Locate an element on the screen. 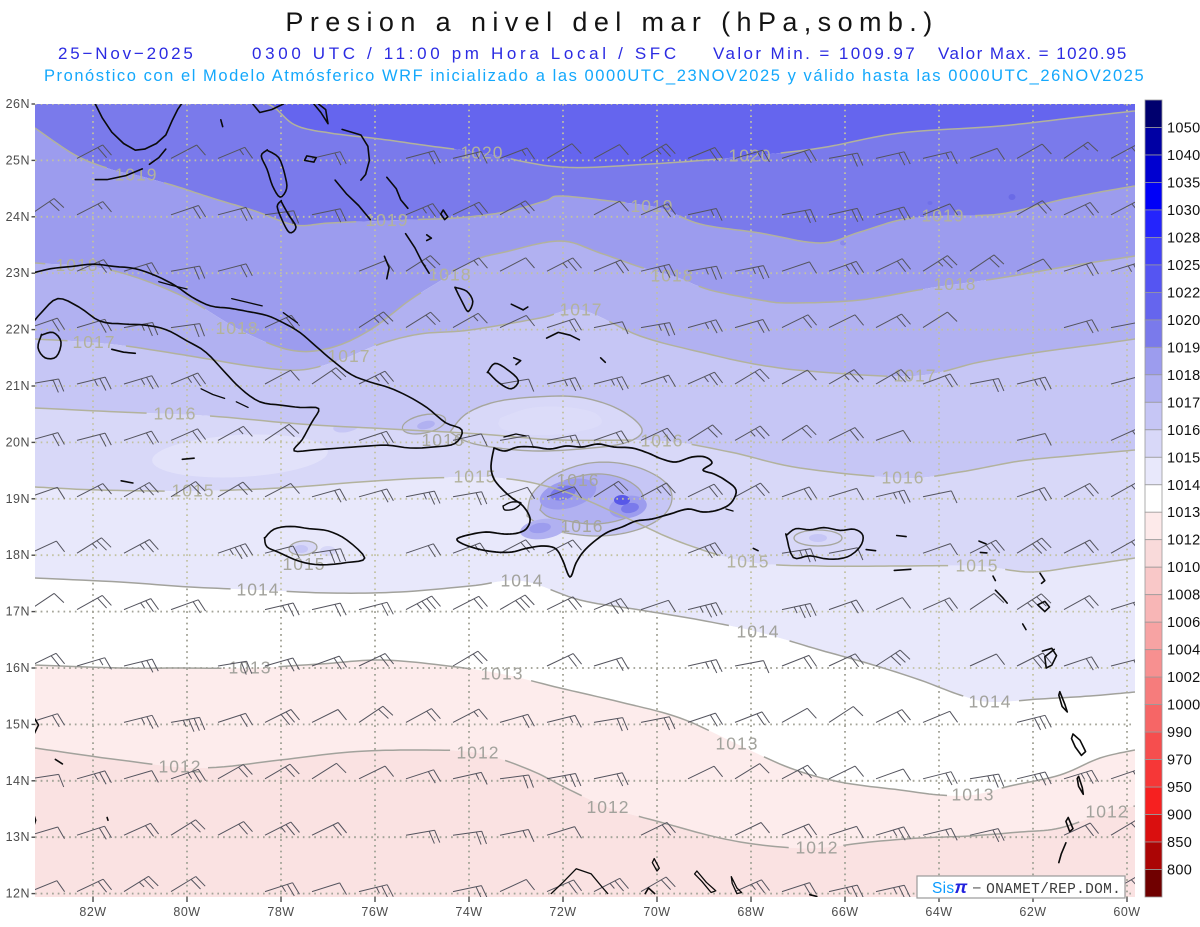 The image size is (1200, 927). svg-text: 1000 is located at coordinates (1183, 706).